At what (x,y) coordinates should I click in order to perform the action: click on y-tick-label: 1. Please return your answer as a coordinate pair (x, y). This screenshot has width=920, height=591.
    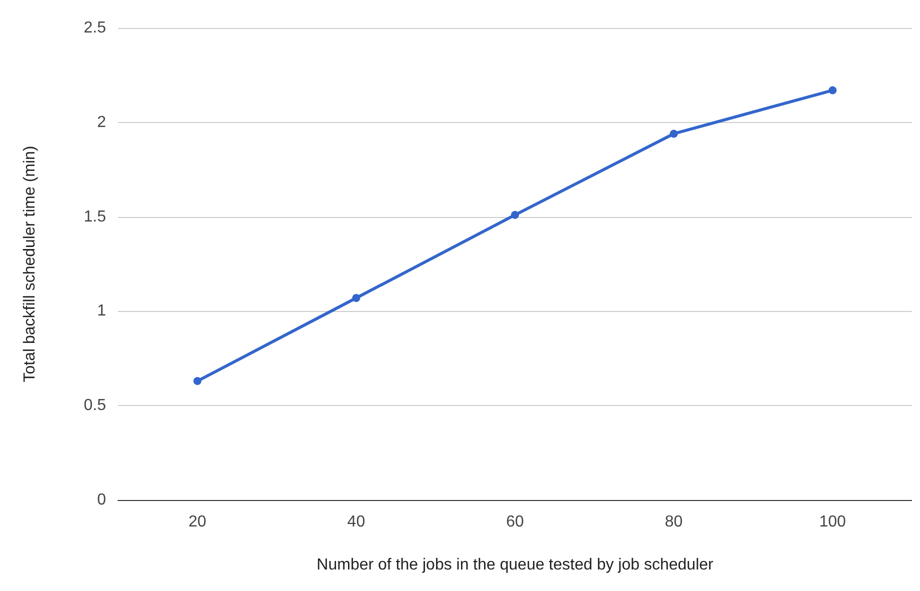
    Looking at the image, I should click on (101, 311).